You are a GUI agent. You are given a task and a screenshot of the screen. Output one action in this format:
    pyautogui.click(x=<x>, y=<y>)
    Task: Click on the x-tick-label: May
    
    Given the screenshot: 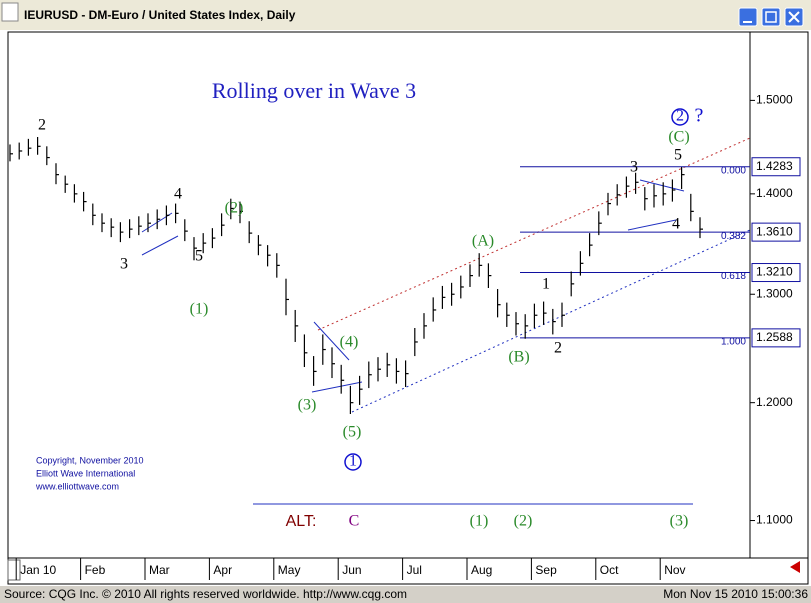 What is the action you would take?
    pyautogui.click(x=289, y=570)
    